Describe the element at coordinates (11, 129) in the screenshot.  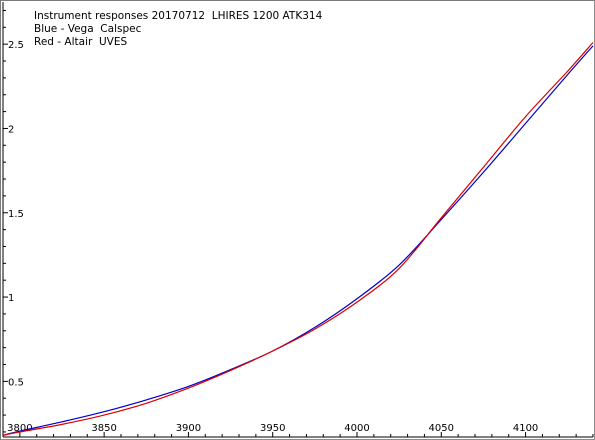
I see `y-tick-label: 2` at that location.